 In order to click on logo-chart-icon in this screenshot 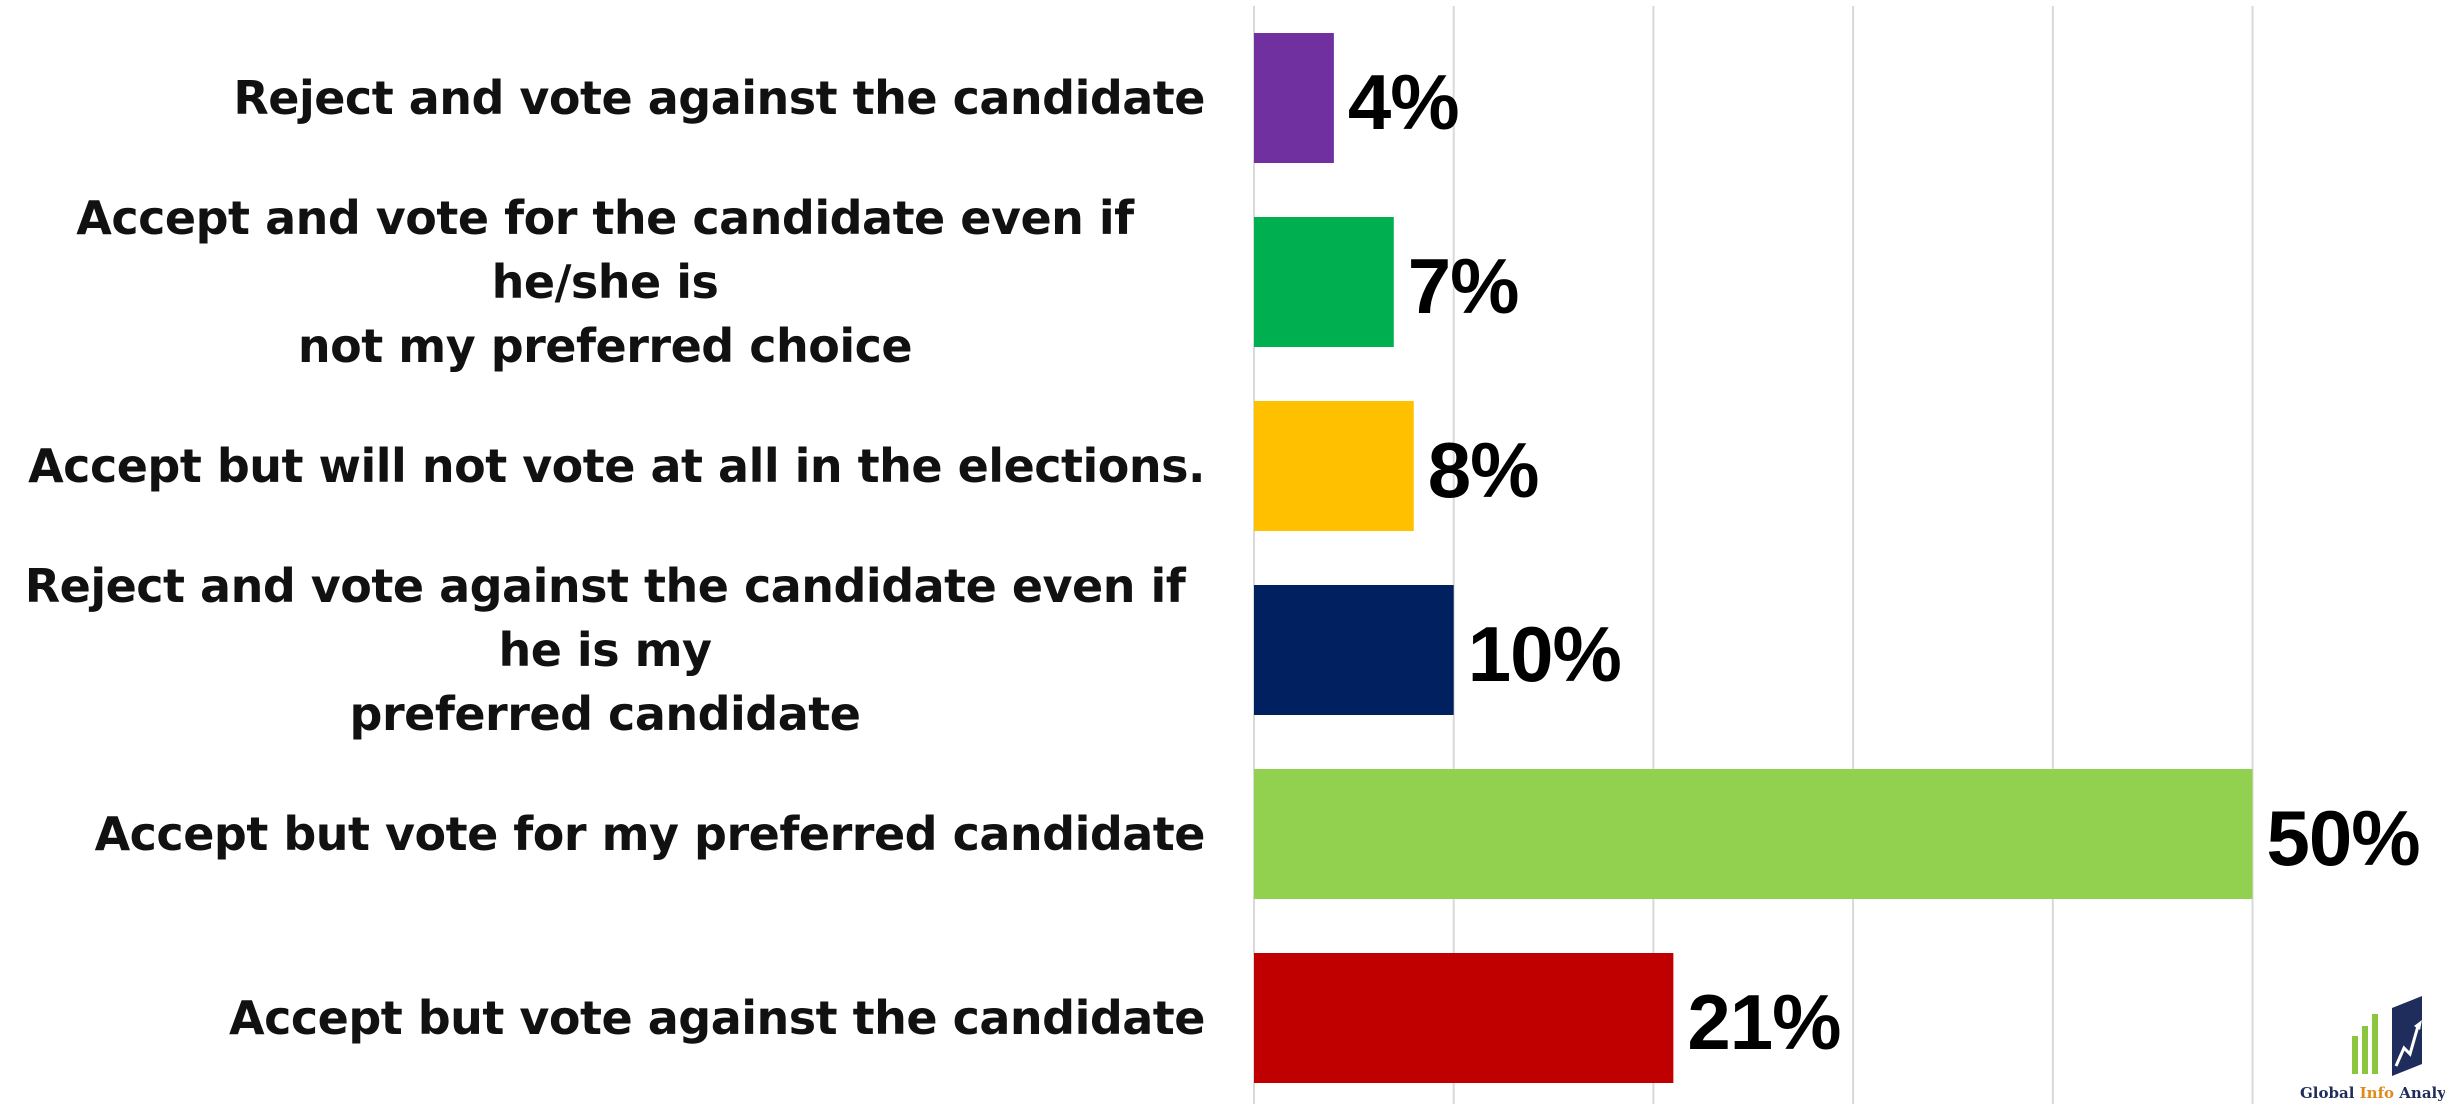, I will do `click(2387, 1036)`.